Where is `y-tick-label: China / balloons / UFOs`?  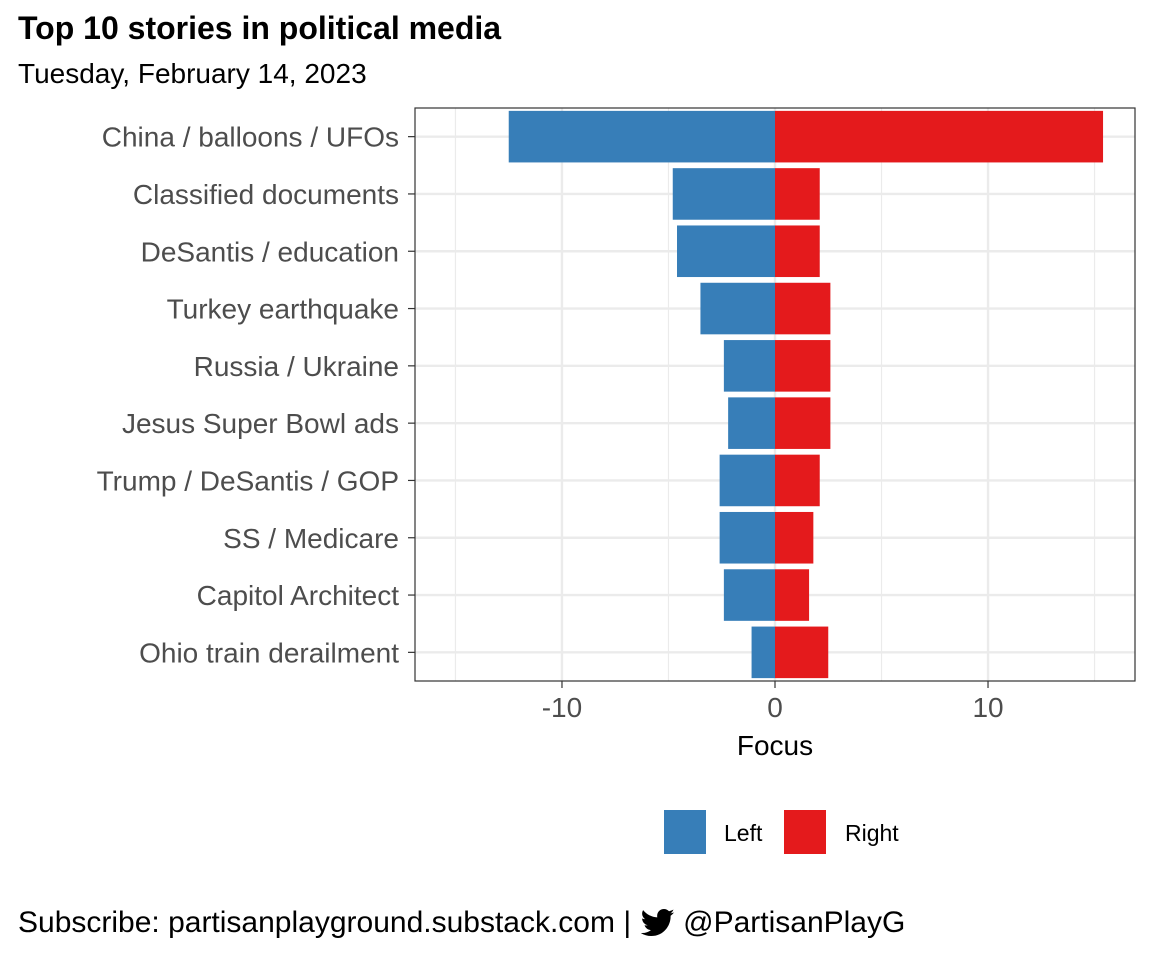 y-tick-label: China / balloons / UFOs is located at coordinates (250, 137).